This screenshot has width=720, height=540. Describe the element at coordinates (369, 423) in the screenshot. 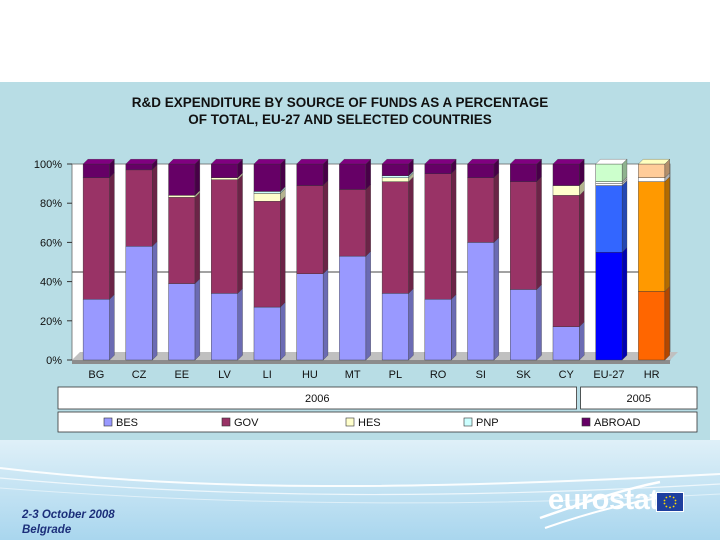

I see `legend-label-hes: HES` at that location.